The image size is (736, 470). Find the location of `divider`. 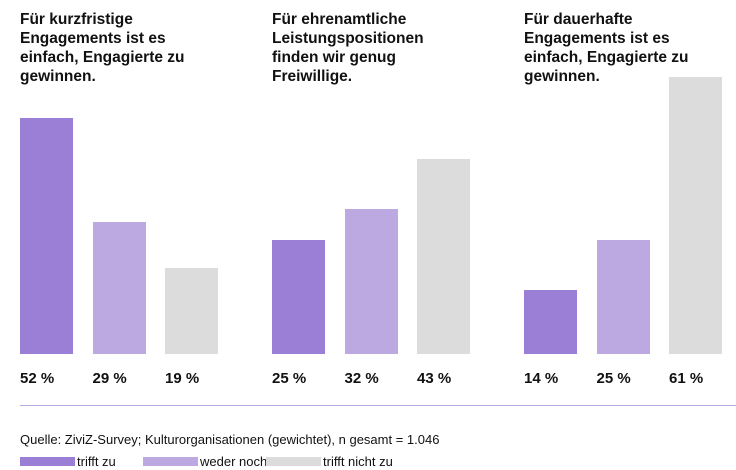

divider is located at coordinates (378, 405).